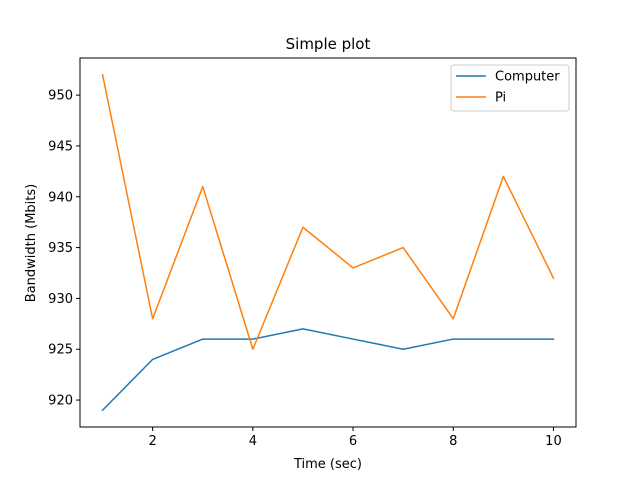  Describe the element at coordinates (60, 146) in the screenshot. I see `y-tick-label: 945` at that location.